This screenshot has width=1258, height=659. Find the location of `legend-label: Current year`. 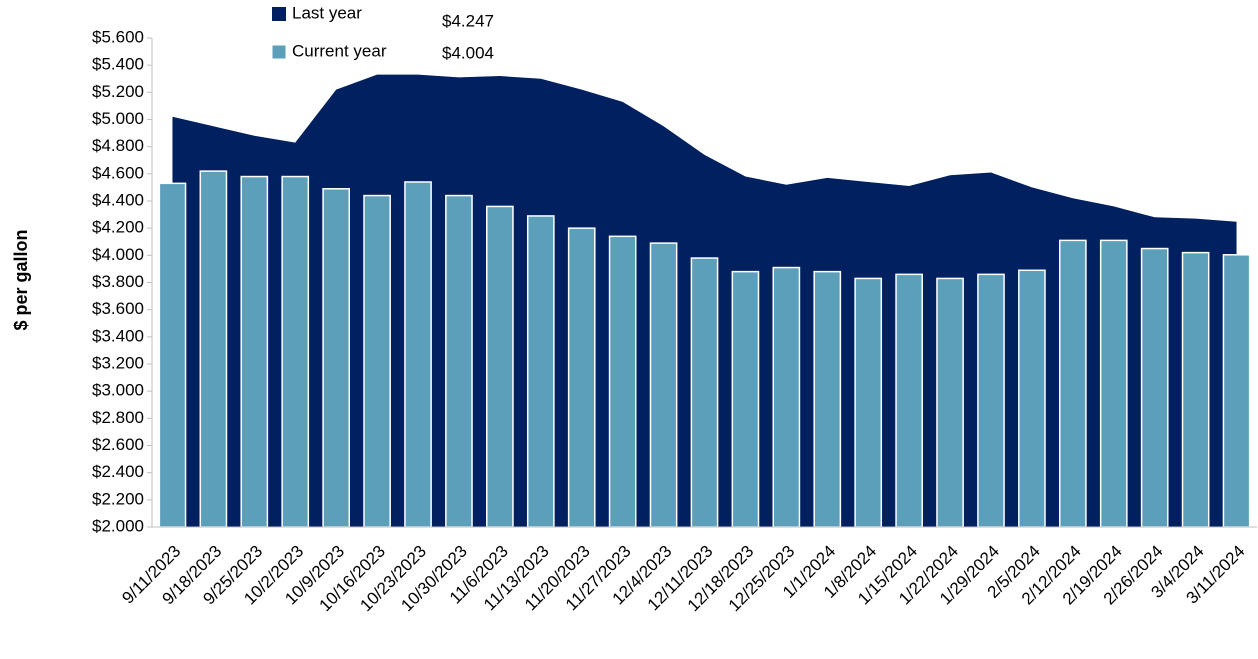

legend-label: Current year is located at coordinates (339, 50).